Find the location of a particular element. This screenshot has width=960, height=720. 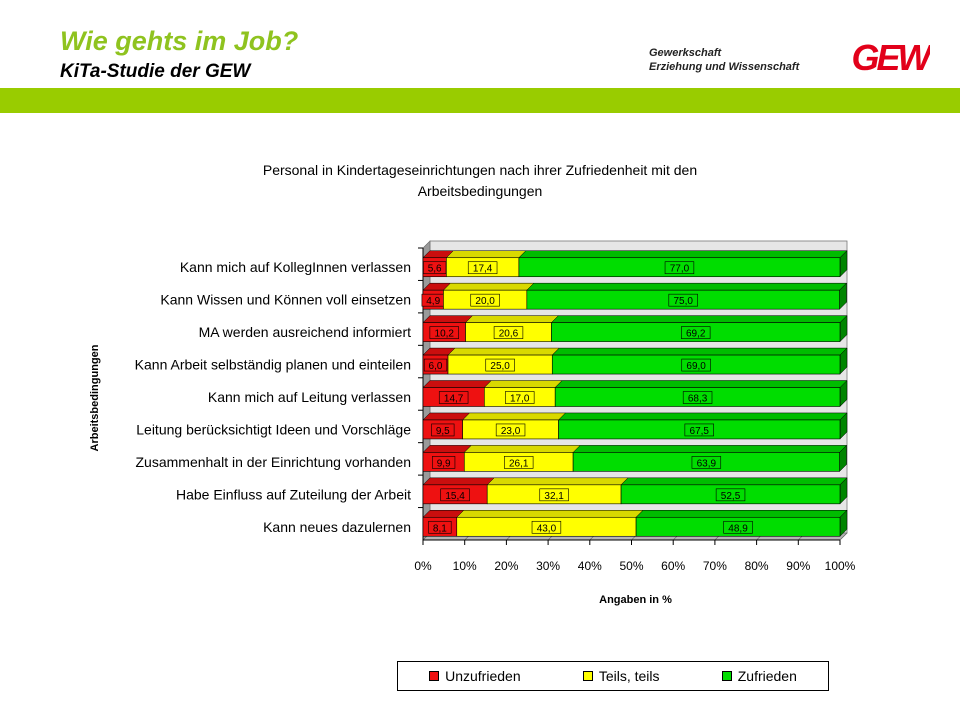

data-label: 25,0 is located at coordinates (500, 366).